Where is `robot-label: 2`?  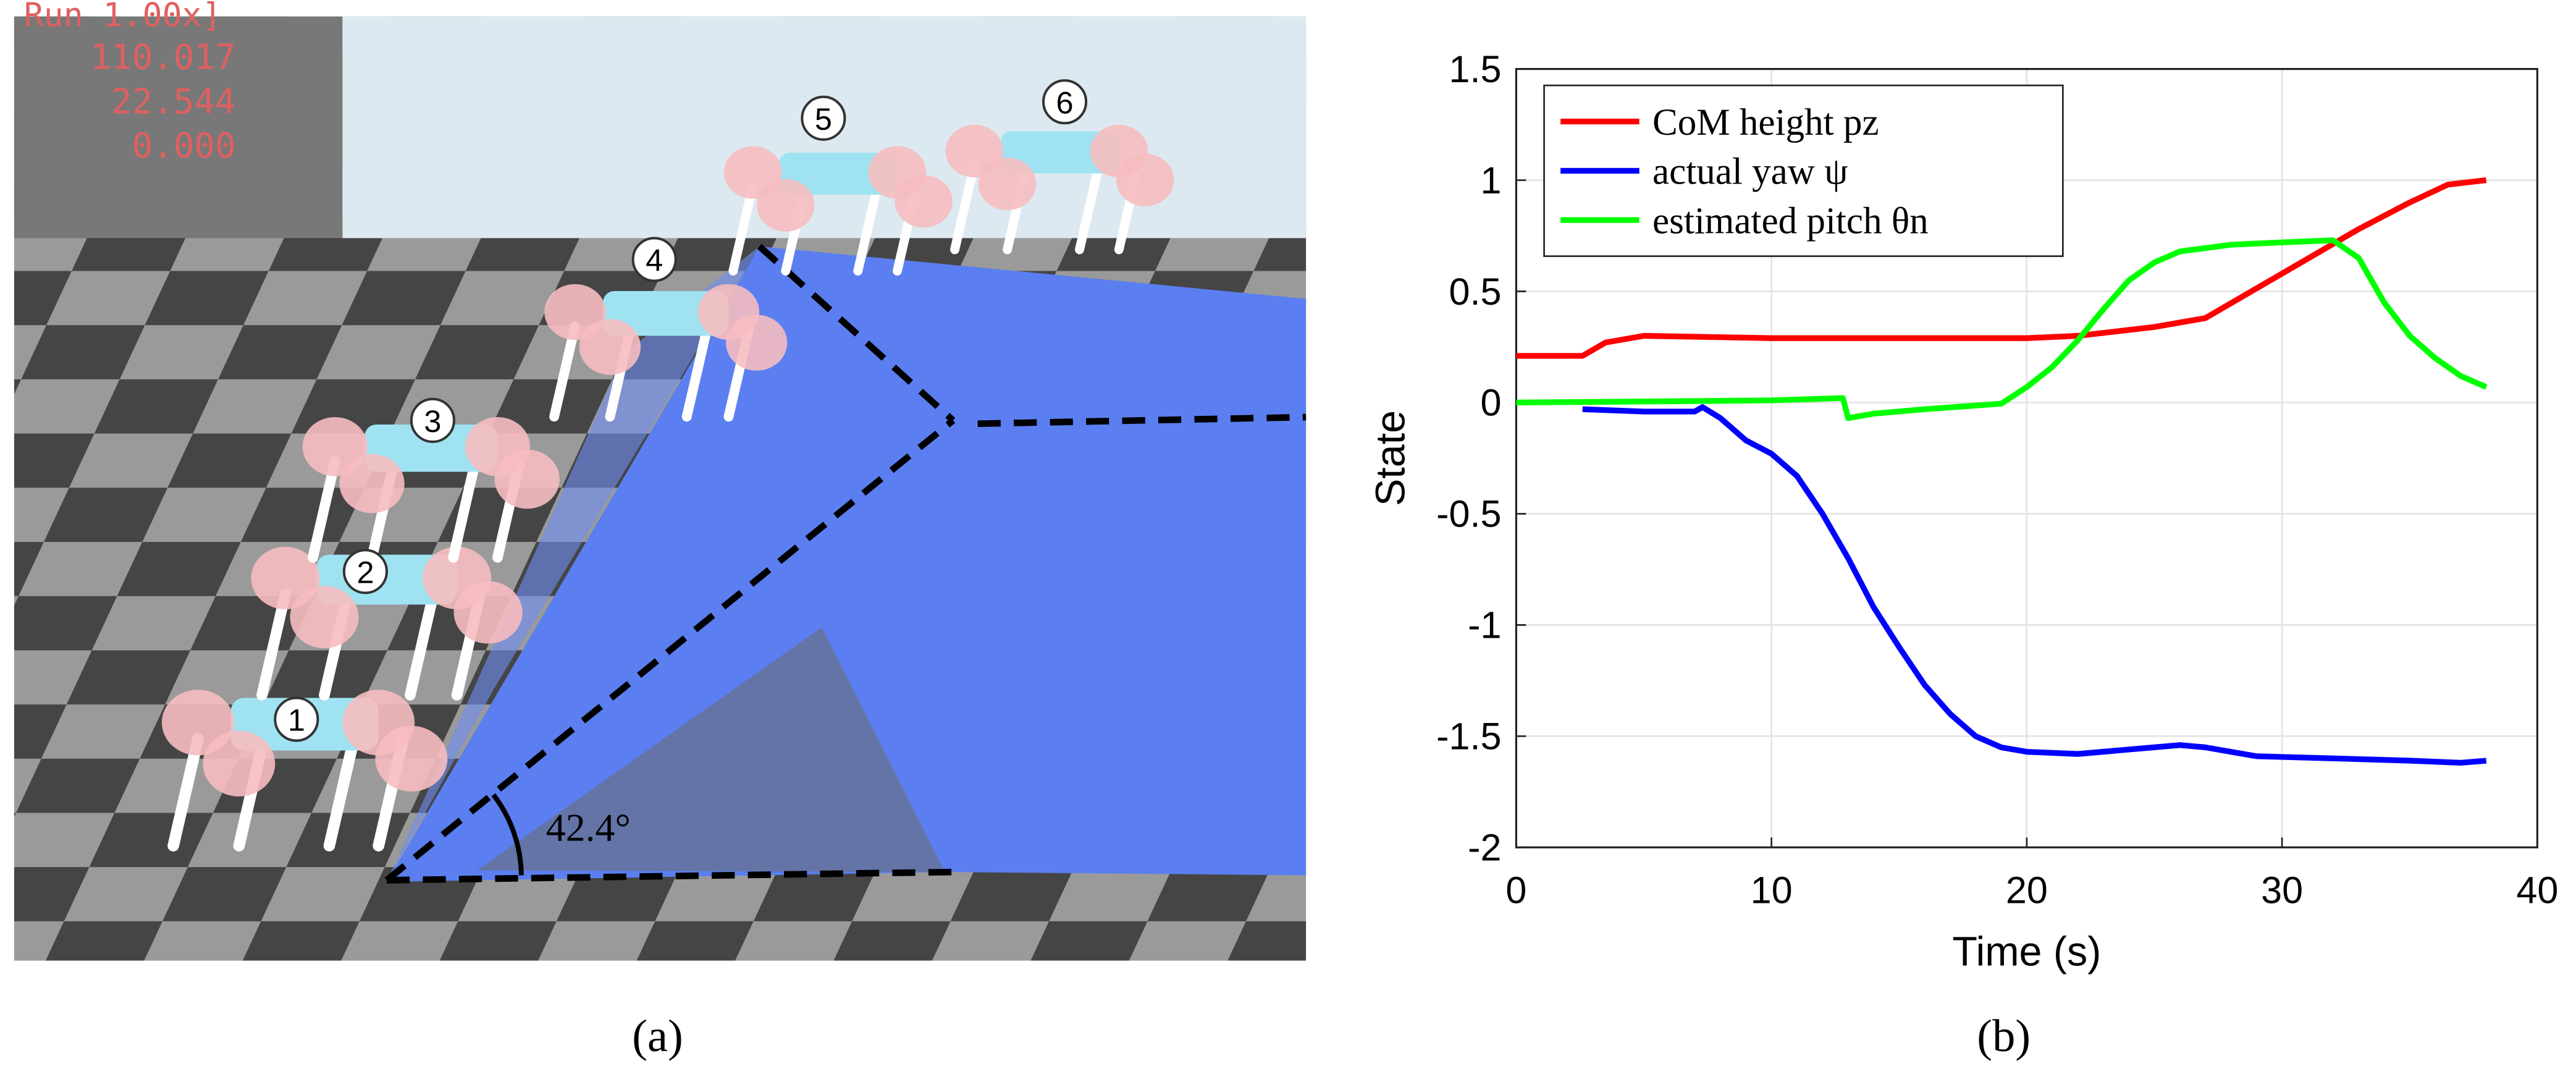
robot-label: 2 is located at coordinates (365, 572).